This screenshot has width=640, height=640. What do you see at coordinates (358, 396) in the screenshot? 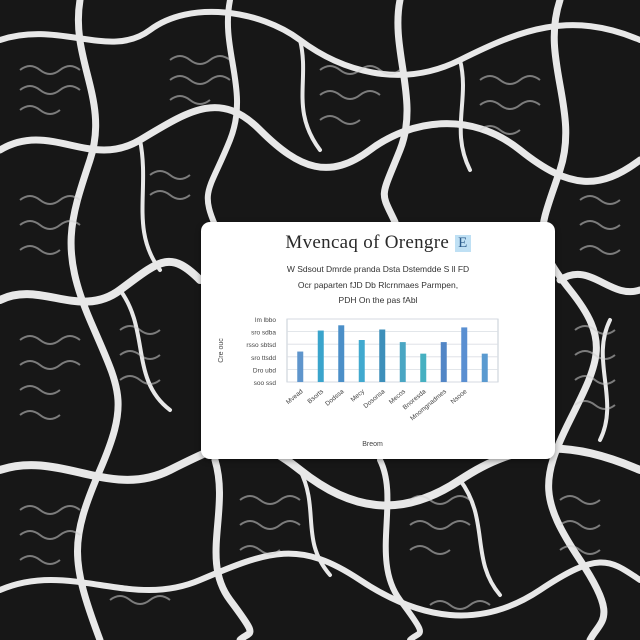
I see `x-tick-label: Mecy` at bounding box center [358, 396].